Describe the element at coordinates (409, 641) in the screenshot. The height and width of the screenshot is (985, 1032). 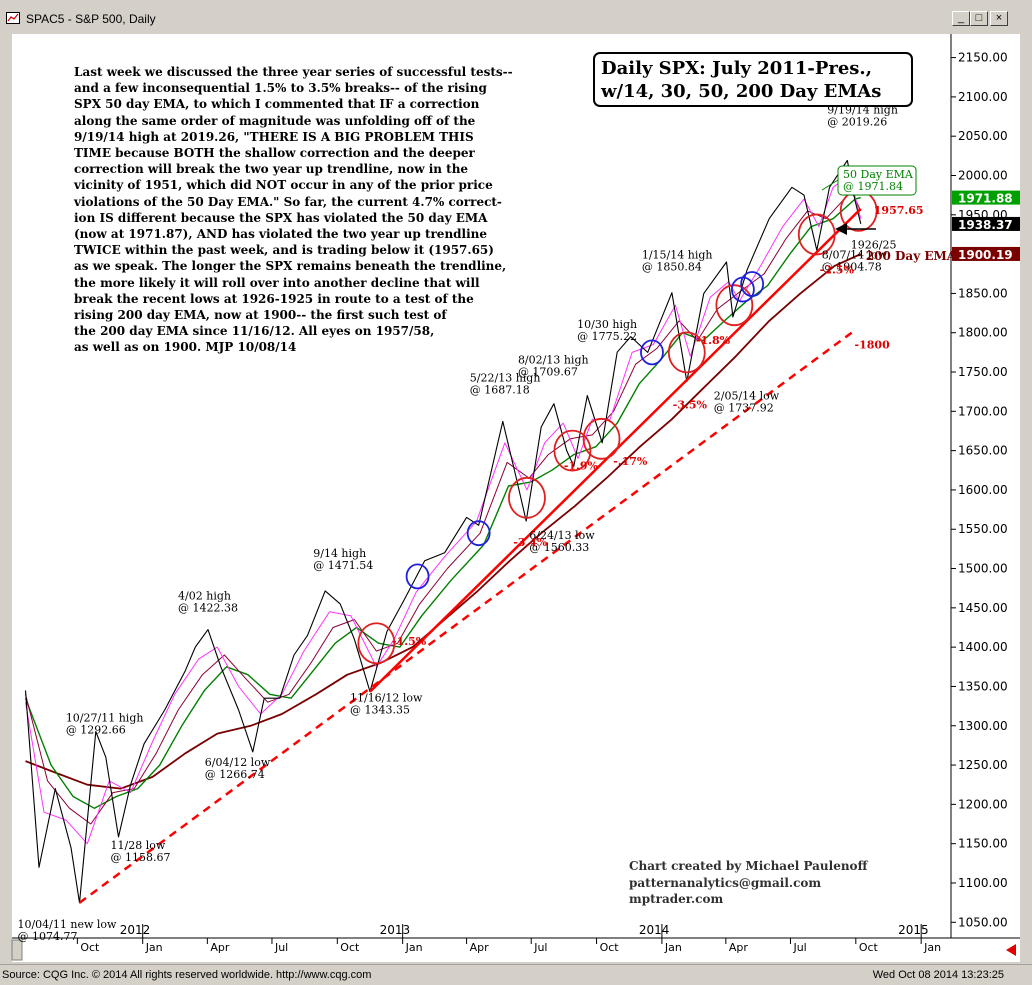
I see `annotation-label: -1.5%` at that location.